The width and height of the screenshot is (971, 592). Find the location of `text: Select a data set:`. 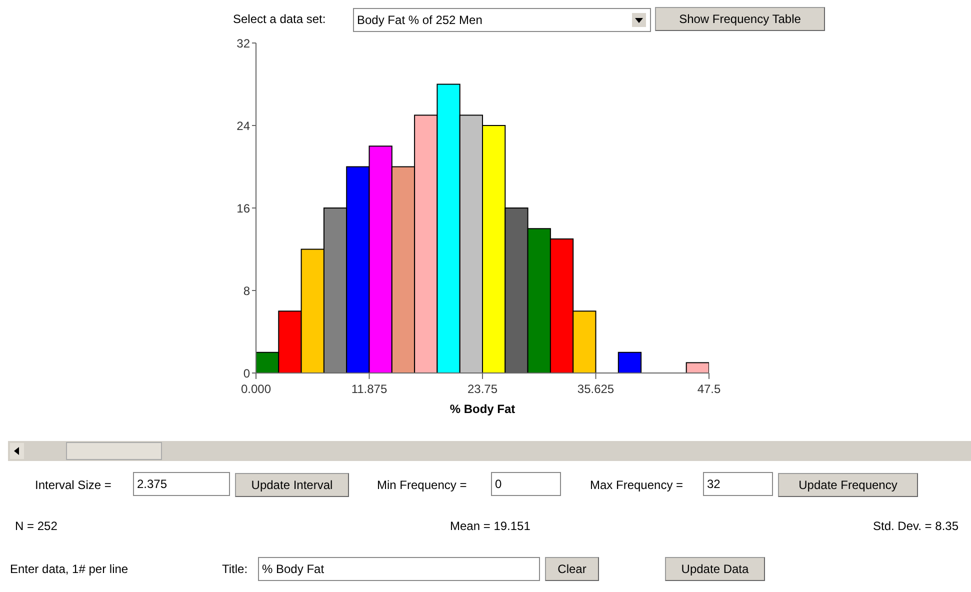

text: Select a data set: is located at coordinates (279, 19).